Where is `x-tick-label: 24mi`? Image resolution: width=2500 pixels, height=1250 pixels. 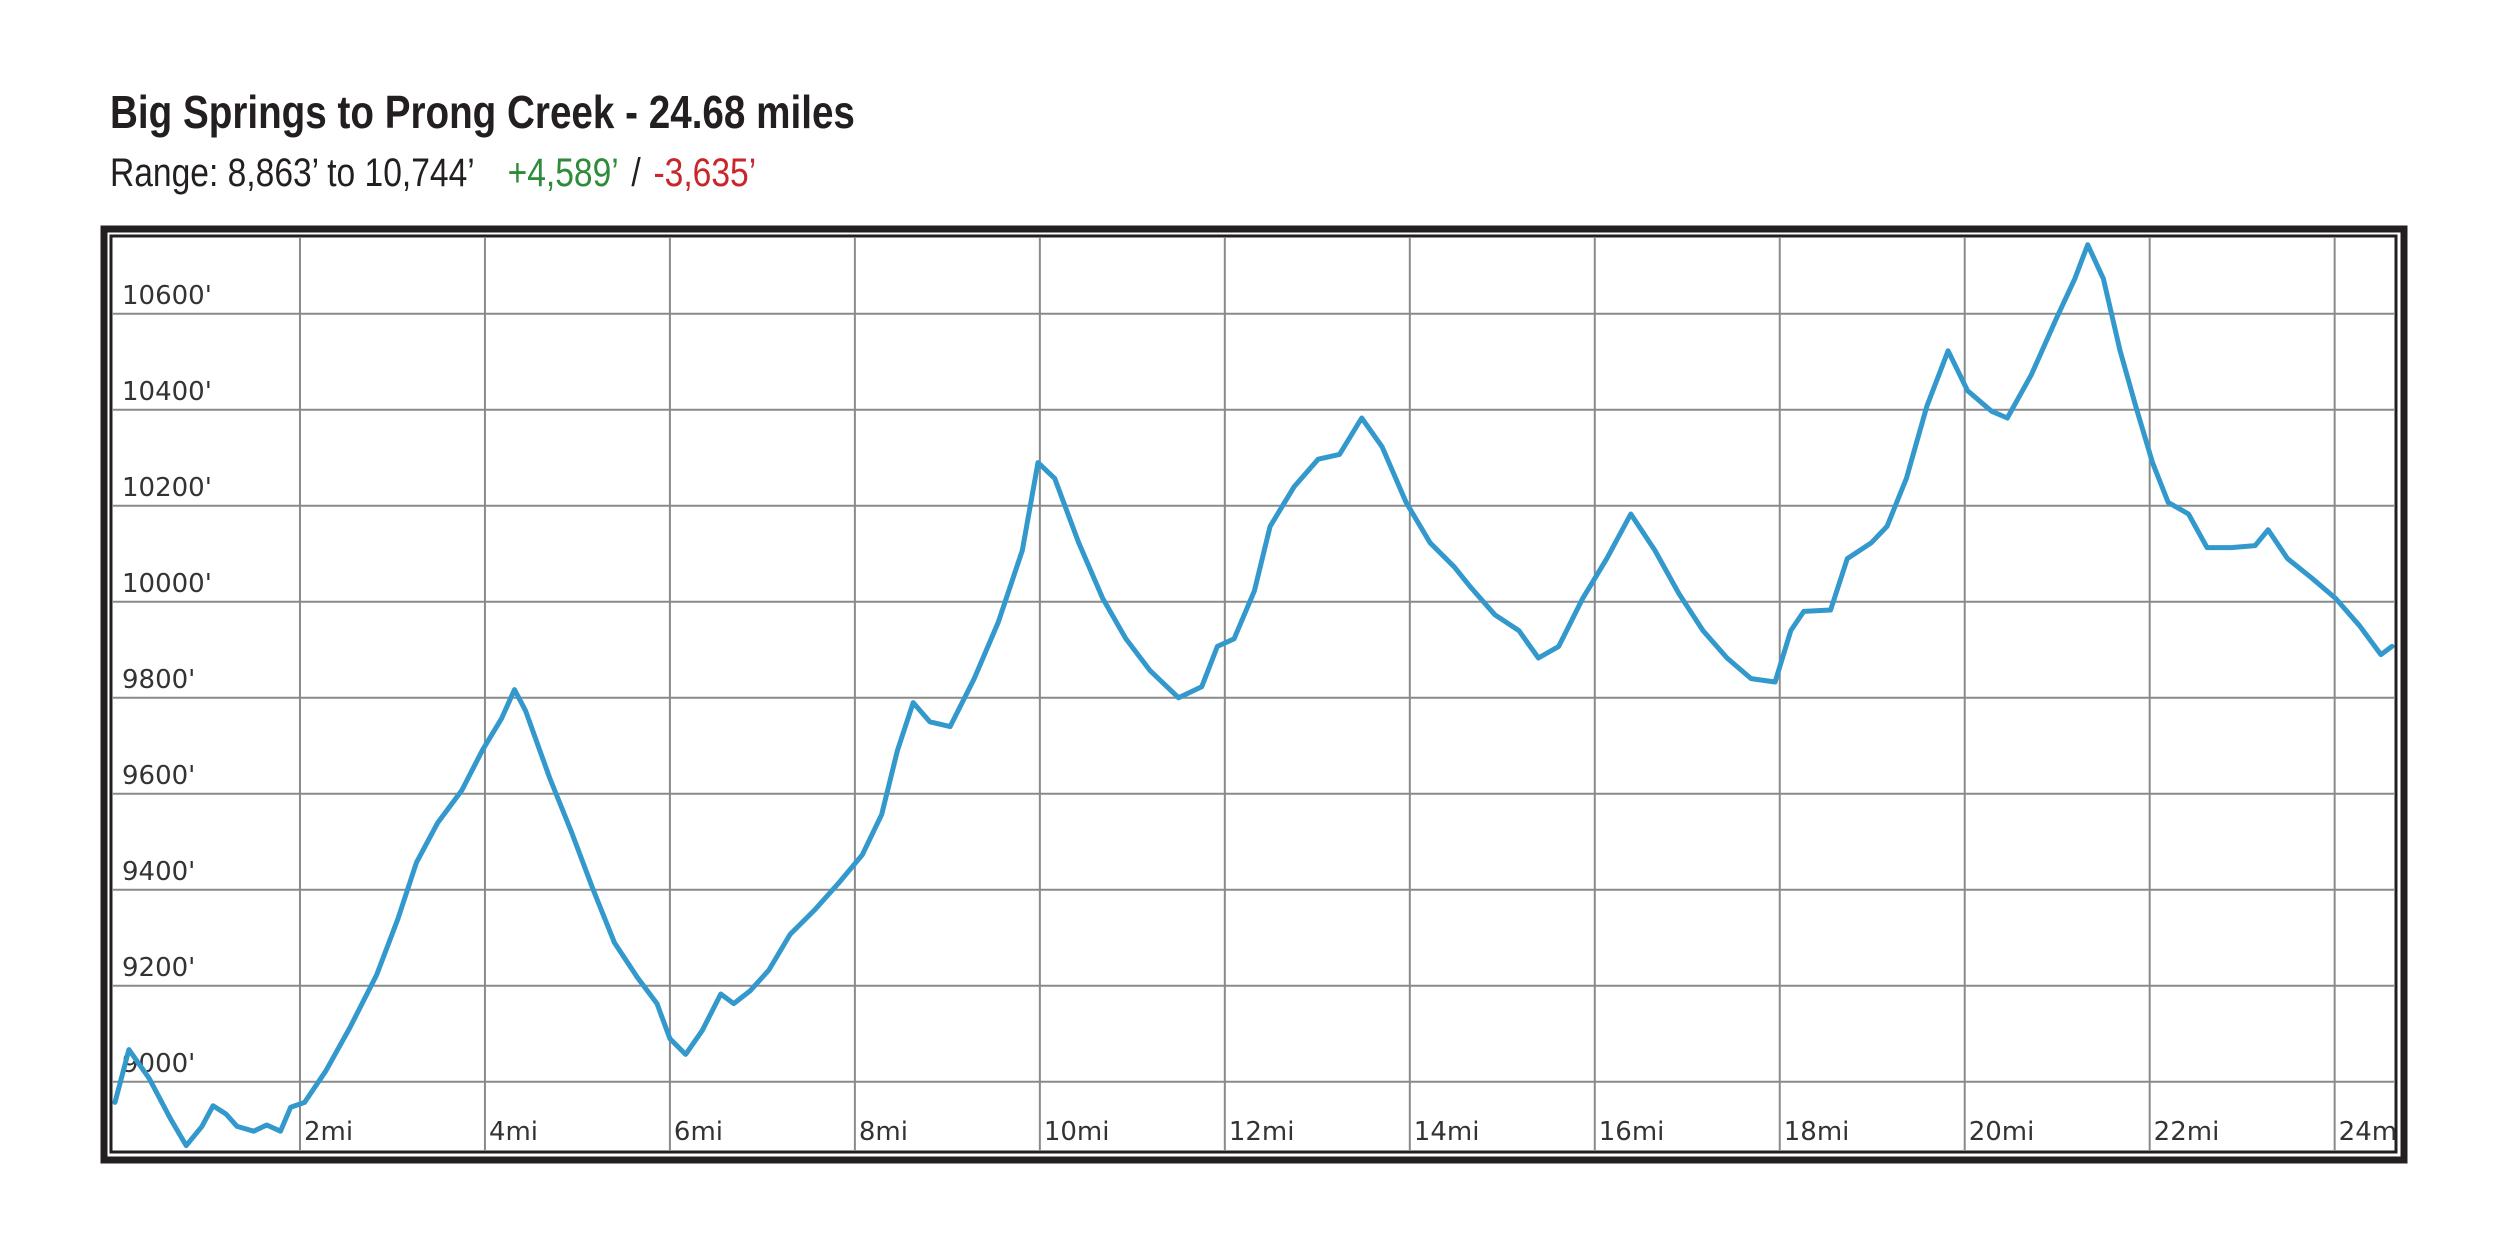
x-tick-label: 24mi is located at coordinates (2372, 1132).